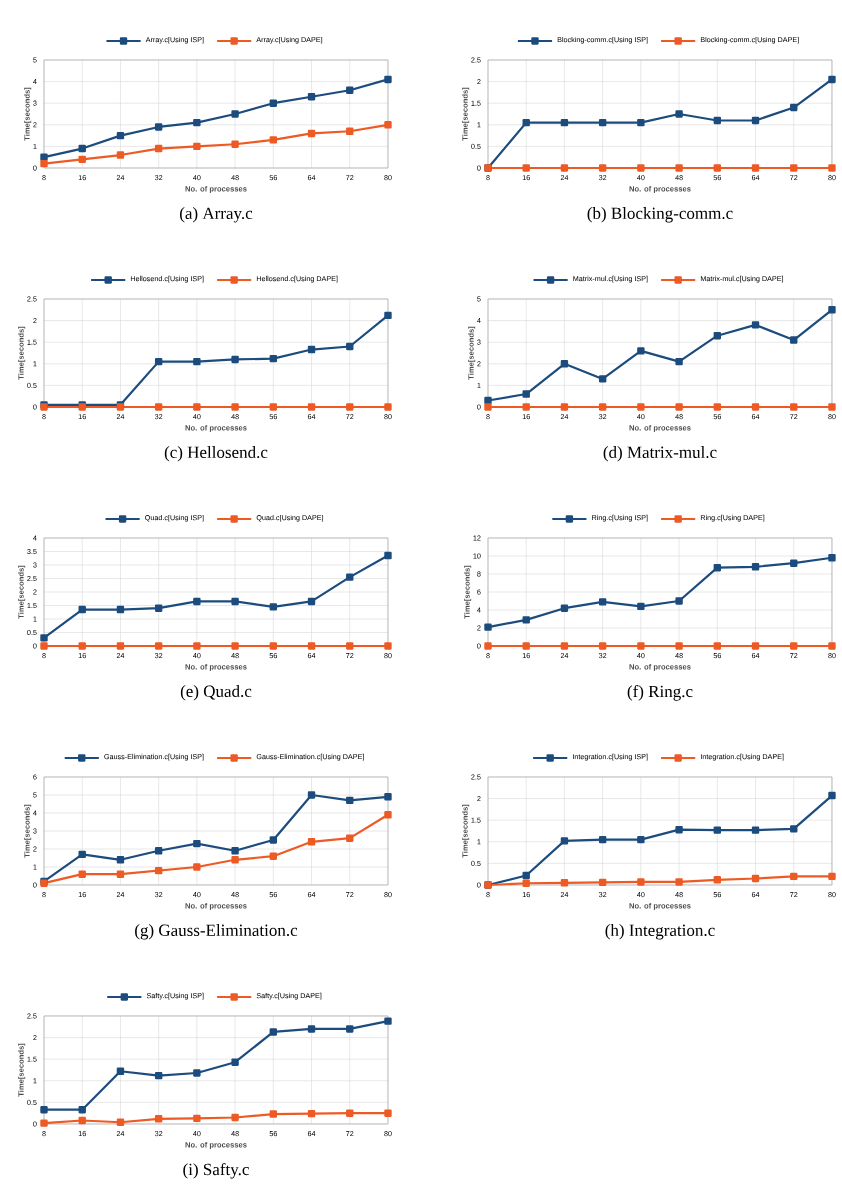 The width and height of the screenshot is (842, 1202). I want to click on text: (g) Gauss-Elimination.c, so click(215, 932).